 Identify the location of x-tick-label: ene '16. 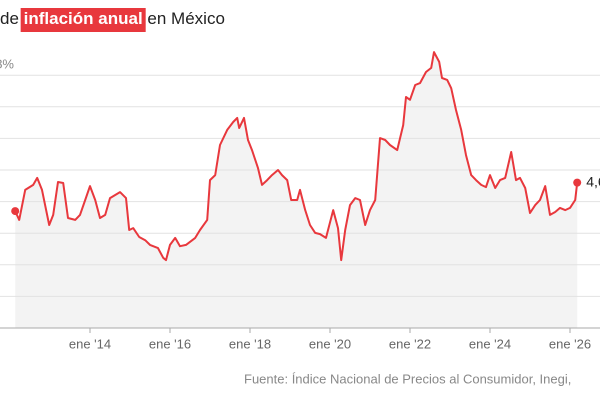
(170, 343).